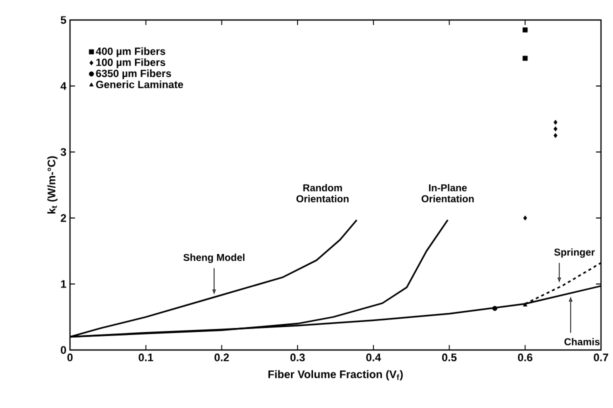  I want to click on annotation: Sheng Model, so click(213, 259).